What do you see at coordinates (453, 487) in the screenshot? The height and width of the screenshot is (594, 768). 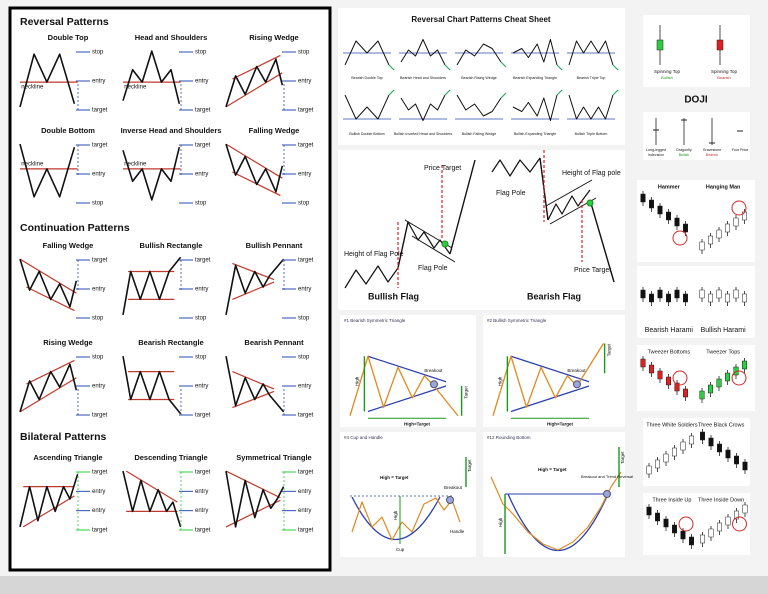 I see `label: Breakout` at bounding box center [453, 487].